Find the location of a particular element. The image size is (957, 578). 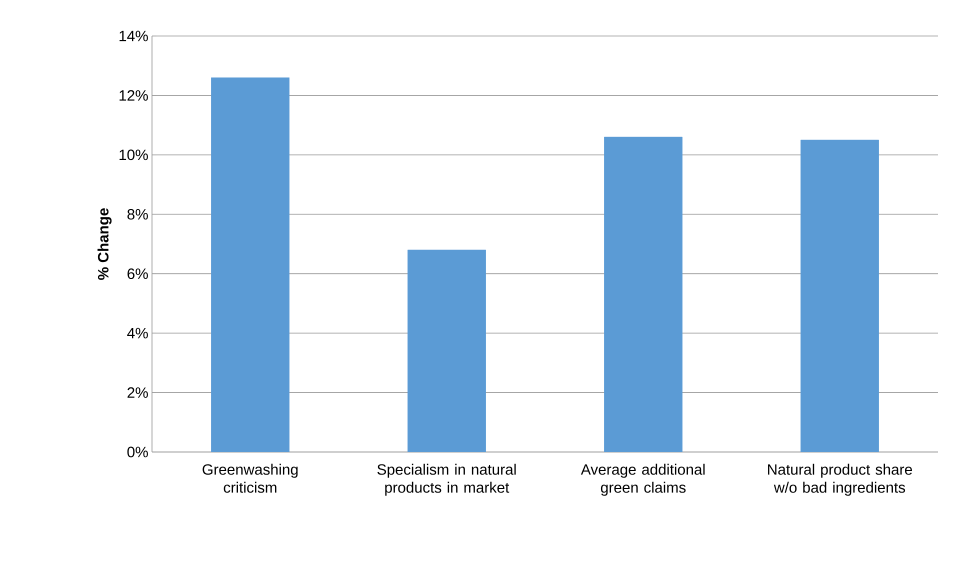

y-tick-label: 0% is located at coordinates (137, 452).